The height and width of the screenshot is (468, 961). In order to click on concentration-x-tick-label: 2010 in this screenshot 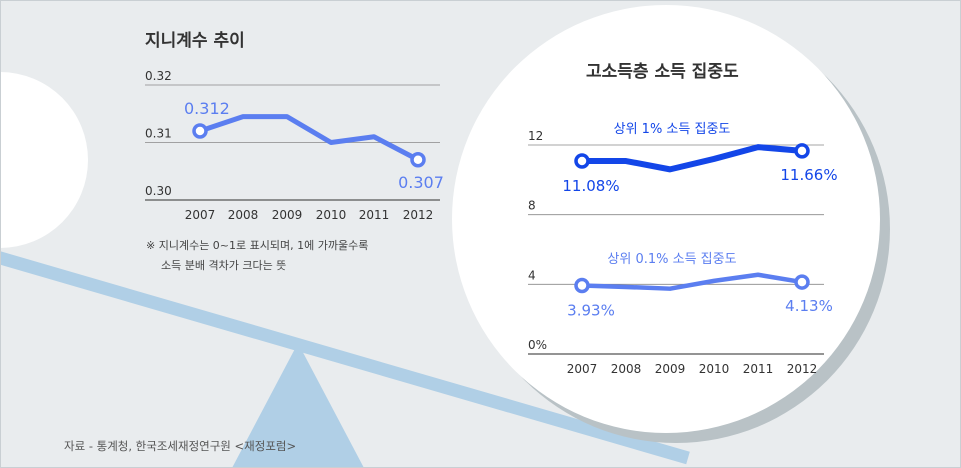, I will do `click(714, 369)`.